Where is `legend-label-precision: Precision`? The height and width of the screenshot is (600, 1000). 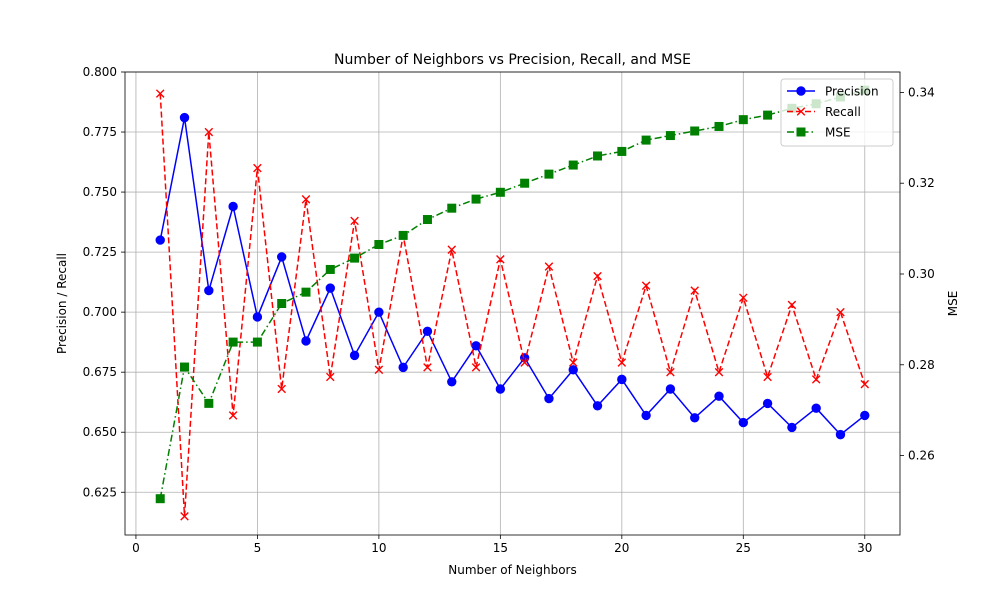 legend-label-precision: Precision is located at coordinates (852, 92).